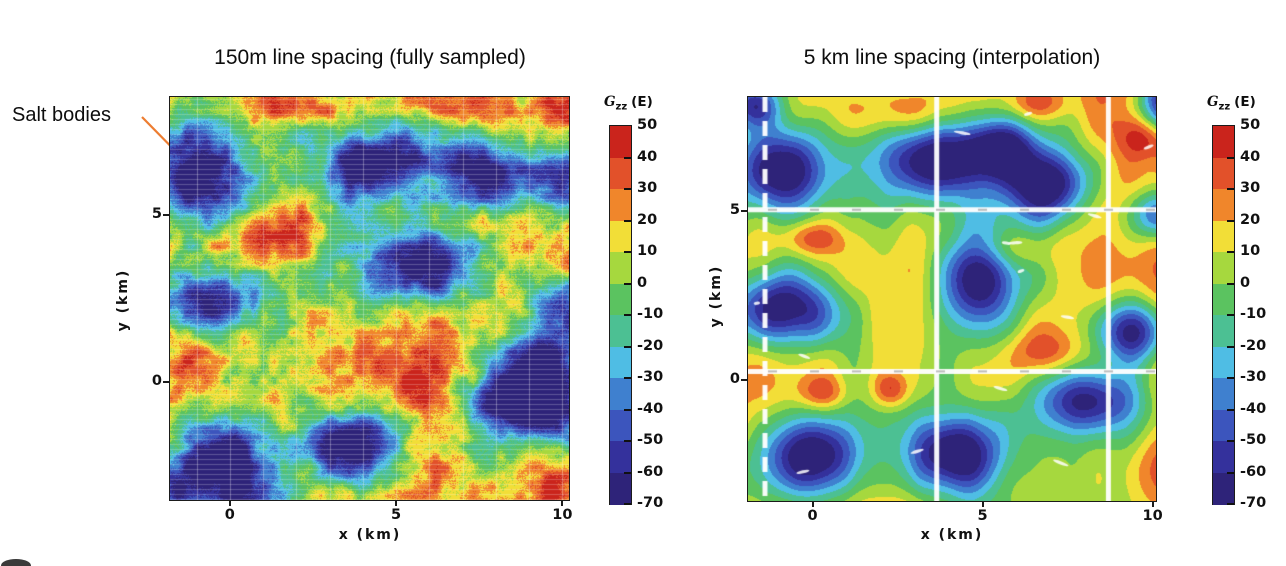  What do you see at coordinates (650, 377) in the screenshot?
I see `colorbar-tick-label: -30` at bounding box center [650, 377].